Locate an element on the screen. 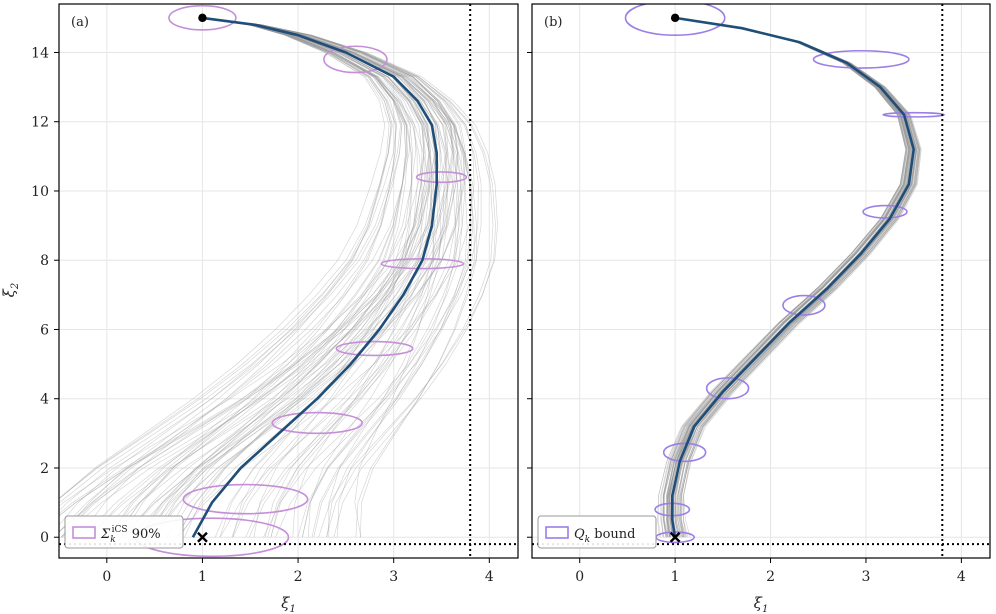  legend-label: ΣkiCS 90% is located at coordinates (130, 535).